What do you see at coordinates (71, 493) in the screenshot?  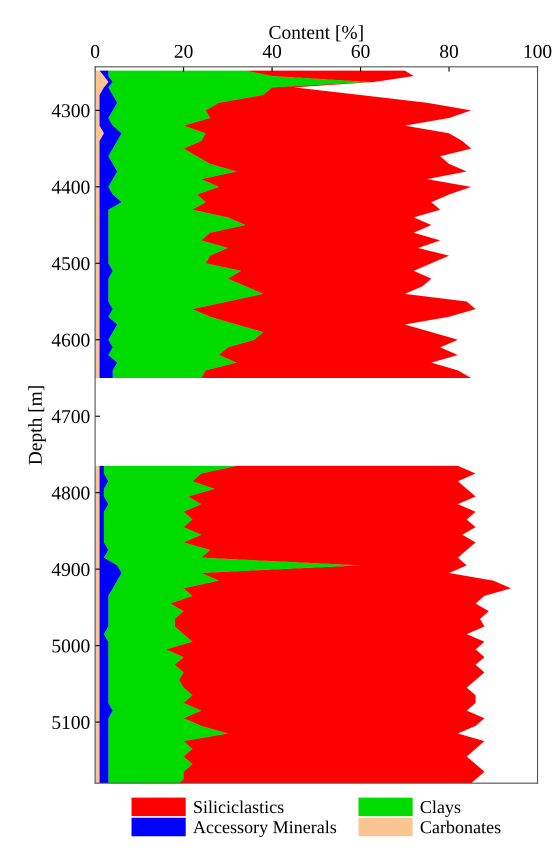 I see `y-tick-label: 4800` at bounding box center [71, 493].